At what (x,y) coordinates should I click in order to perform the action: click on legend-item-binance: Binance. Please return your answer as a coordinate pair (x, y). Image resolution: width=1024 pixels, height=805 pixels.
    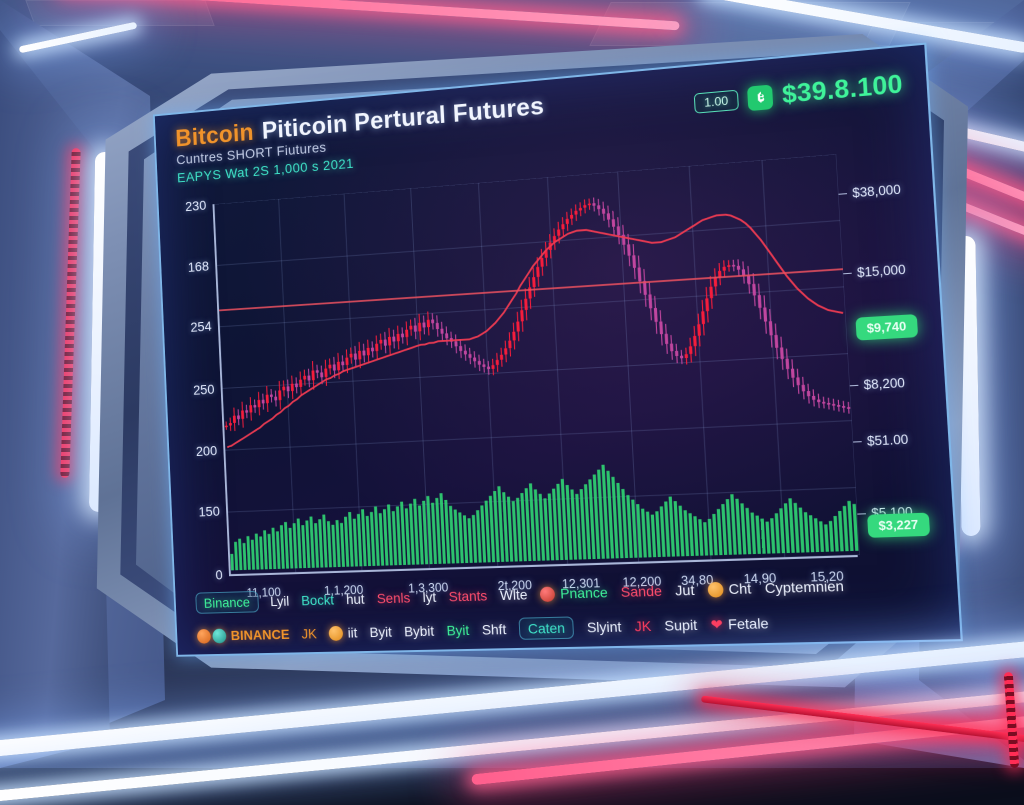
    Looking at the image, I should click on (226, 602).